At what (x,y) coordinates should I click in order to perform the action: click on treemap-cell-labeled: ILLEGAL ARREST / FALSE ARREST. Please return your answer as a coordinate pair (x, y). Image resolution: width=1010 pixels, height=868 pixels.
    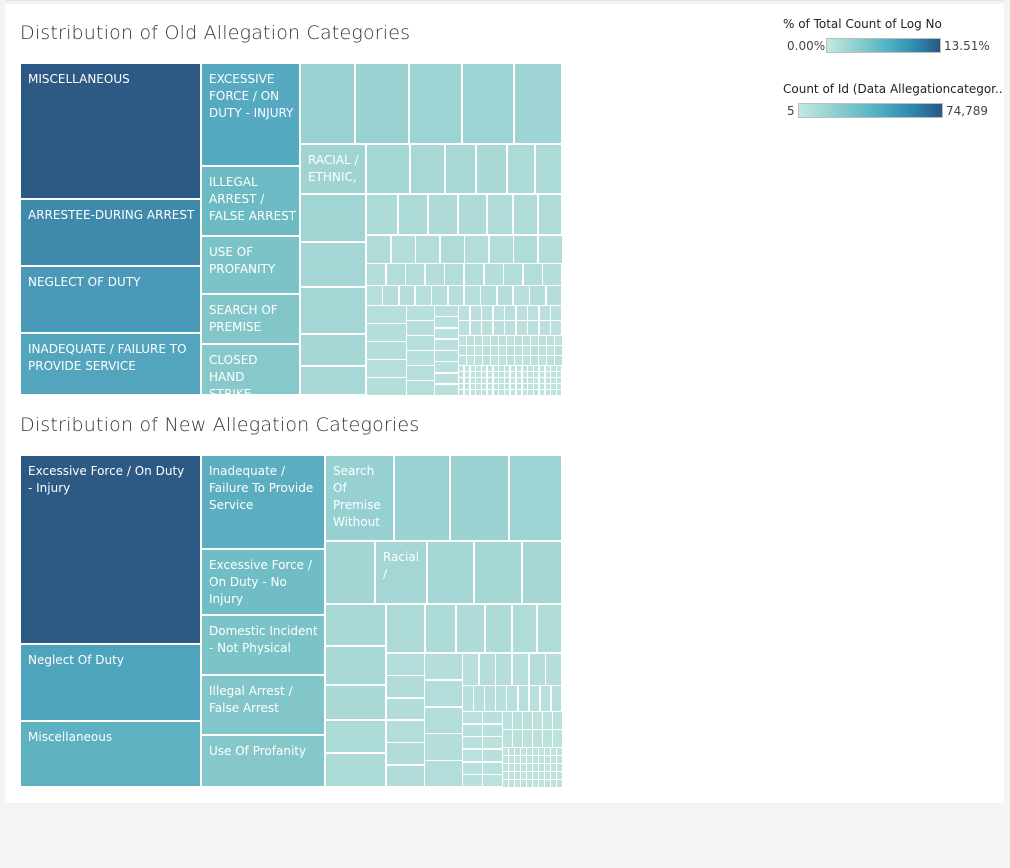
    Looking at the image, I should click on (250, 201).